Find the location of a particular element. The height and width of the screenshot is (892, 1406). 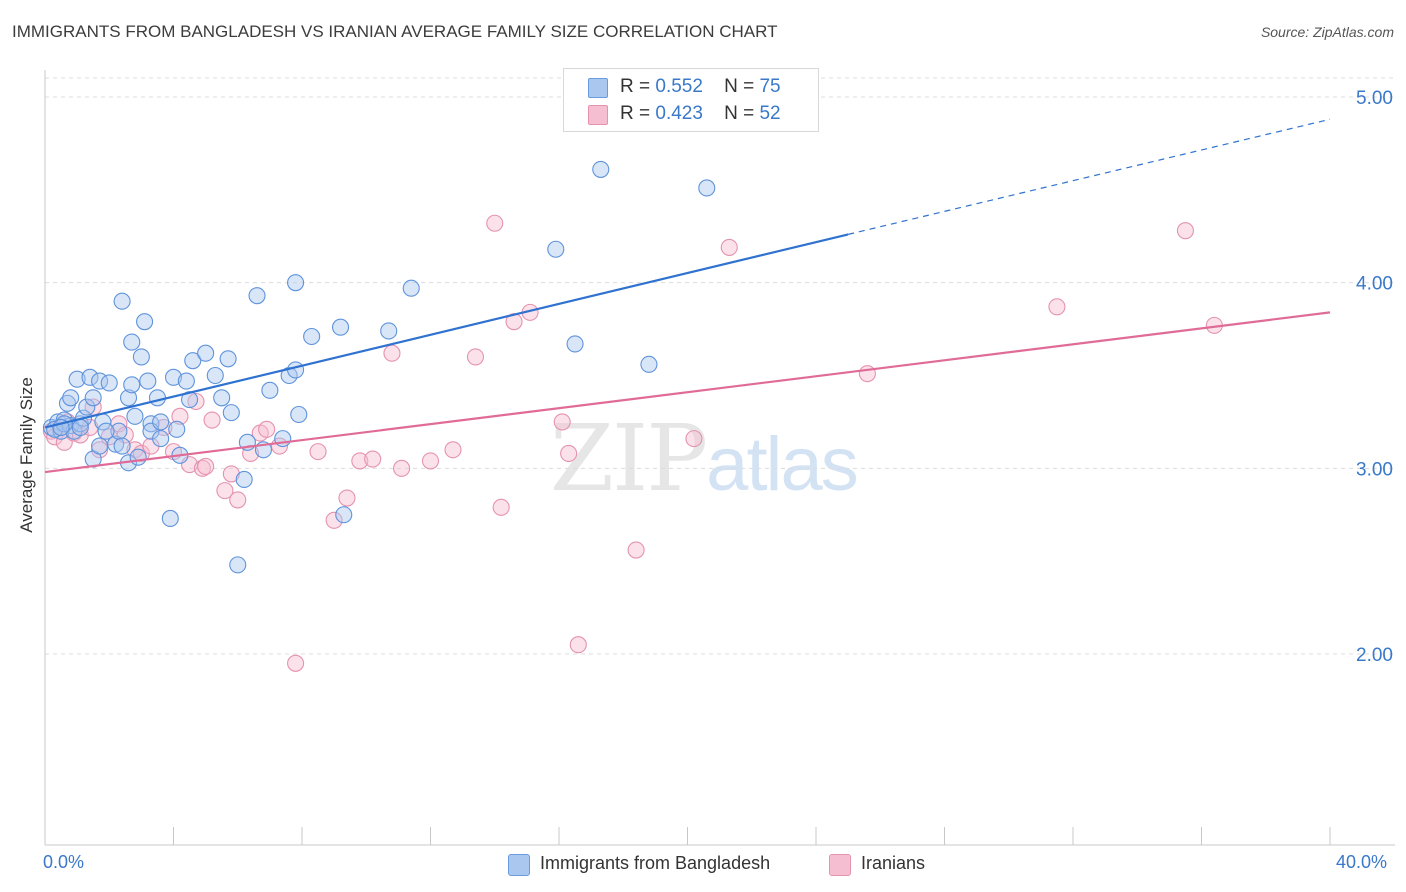

watermark: ZIPatlas is located at coordinates (704, 458).